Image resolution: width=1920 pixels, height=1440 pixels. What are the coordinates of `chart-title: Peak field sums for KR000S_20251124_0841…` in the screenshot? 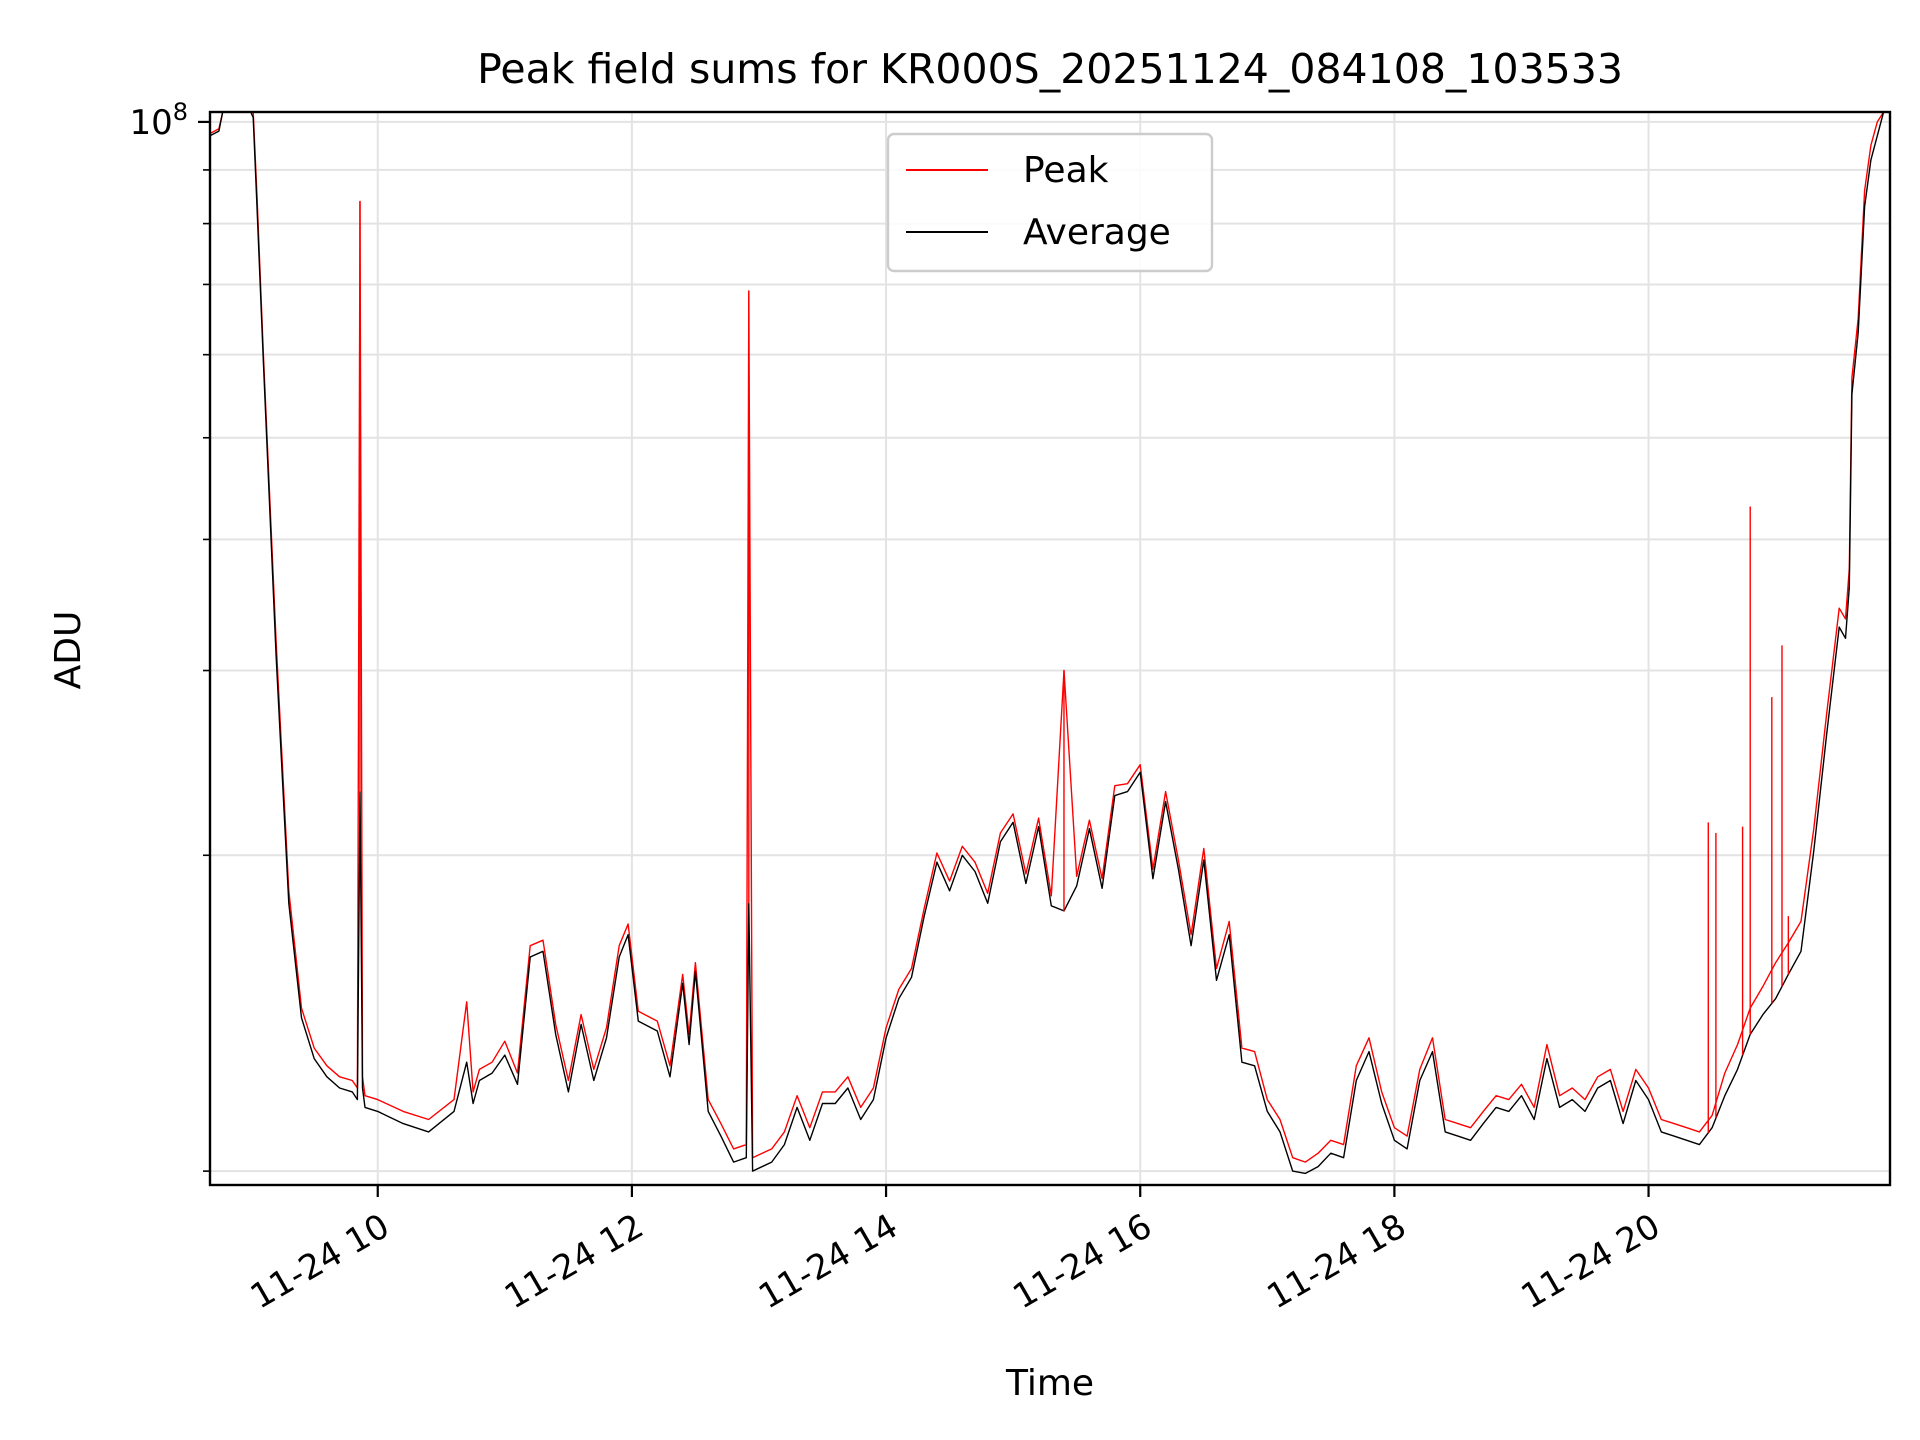 It's located at (1050, 69).